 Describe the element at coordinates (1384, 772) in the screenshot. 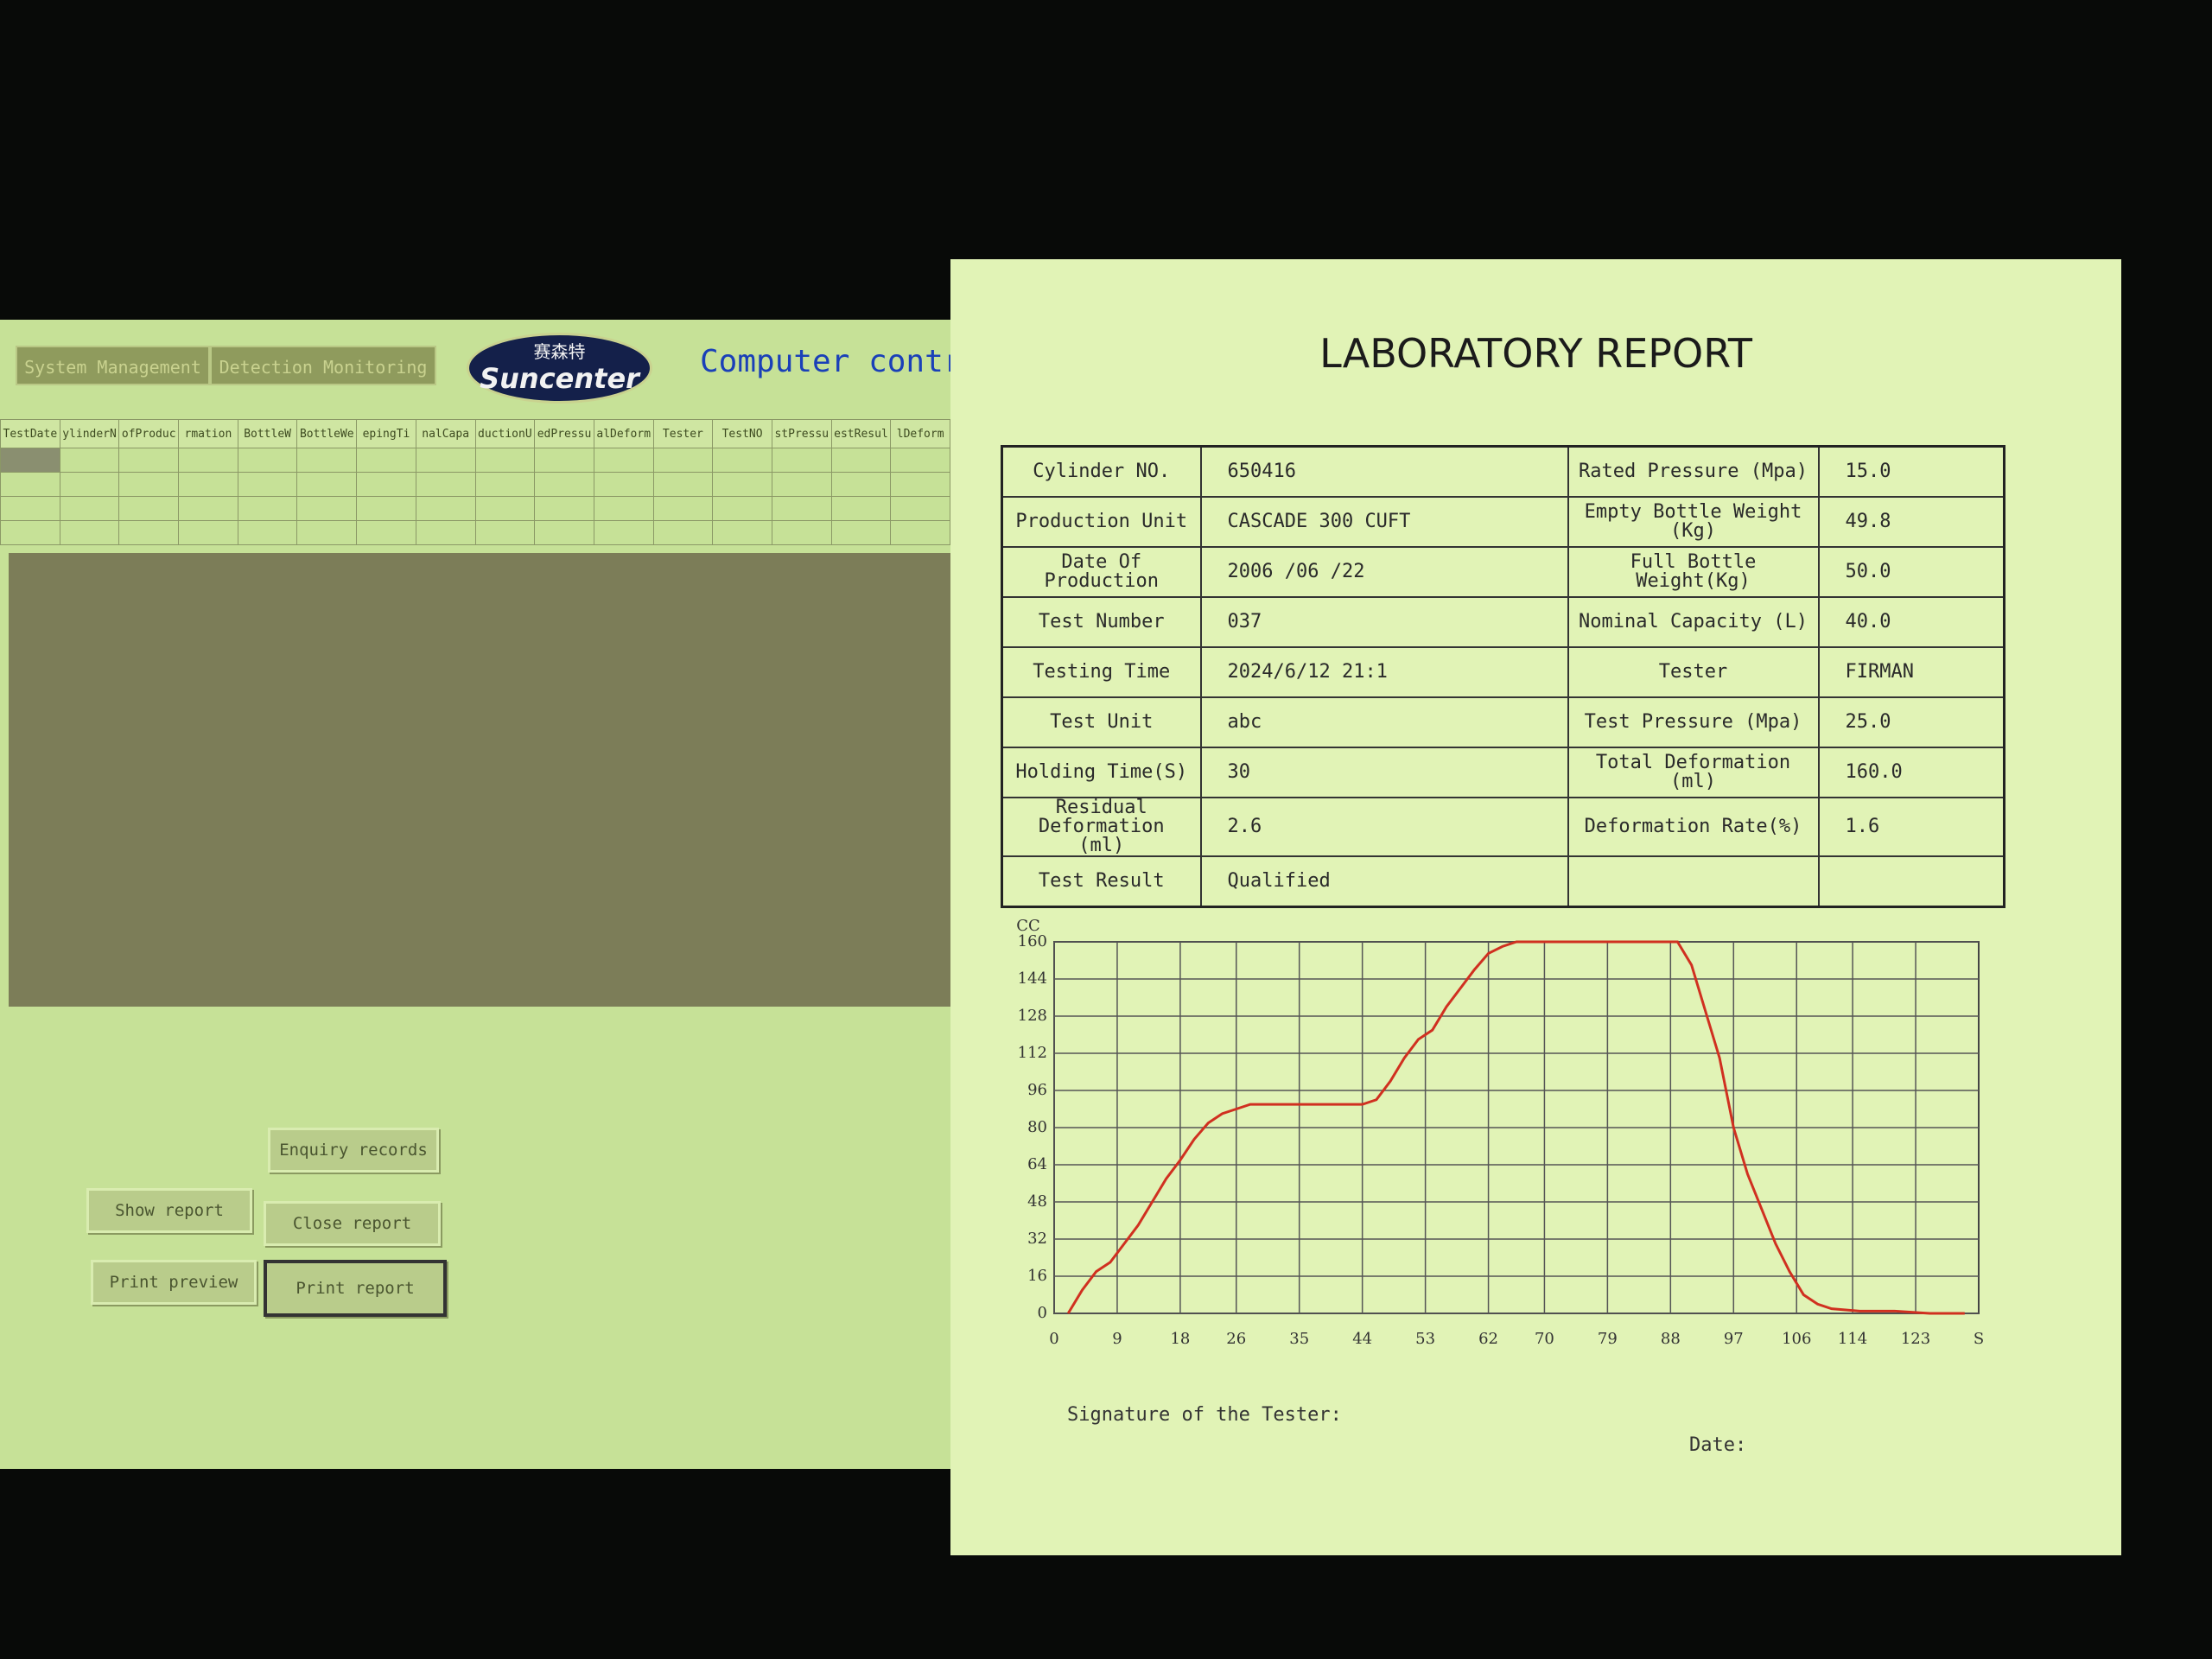

I see `report-value: 30` at that location.